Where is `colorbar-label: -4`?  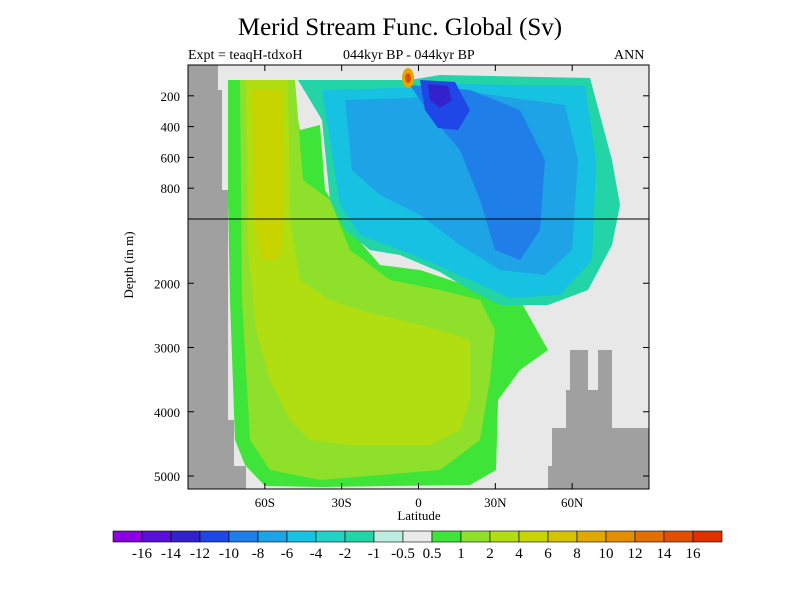
colorbar-label: -4 is located at coordinates (316, 554).